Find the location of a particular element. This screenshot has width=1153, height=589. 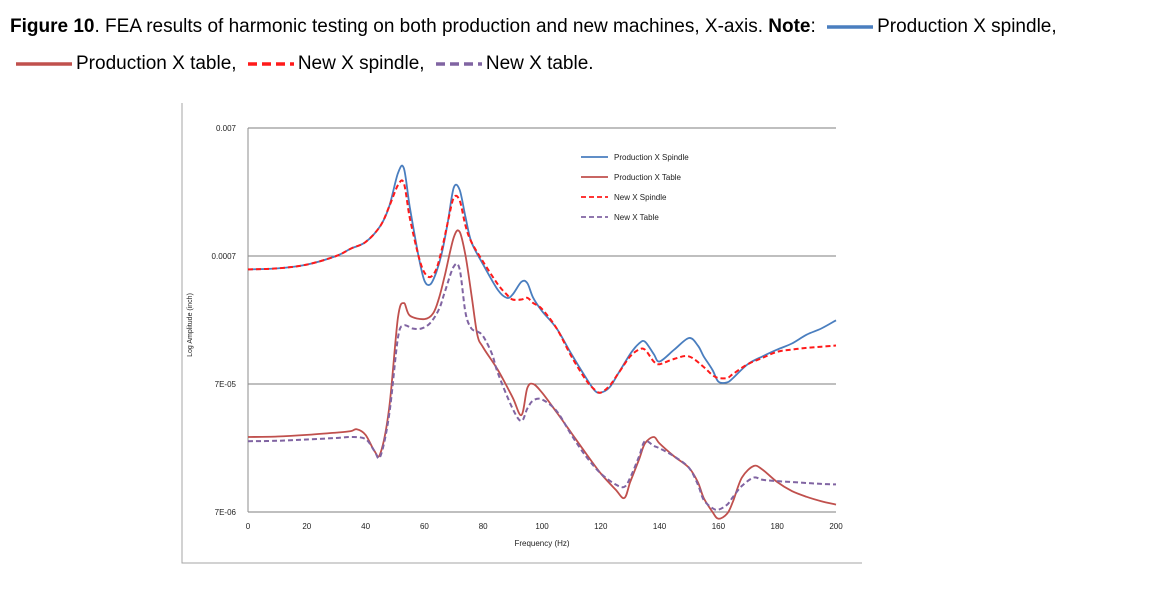

y-tick-label: 0.0007 is located at coordinates (224, 256).